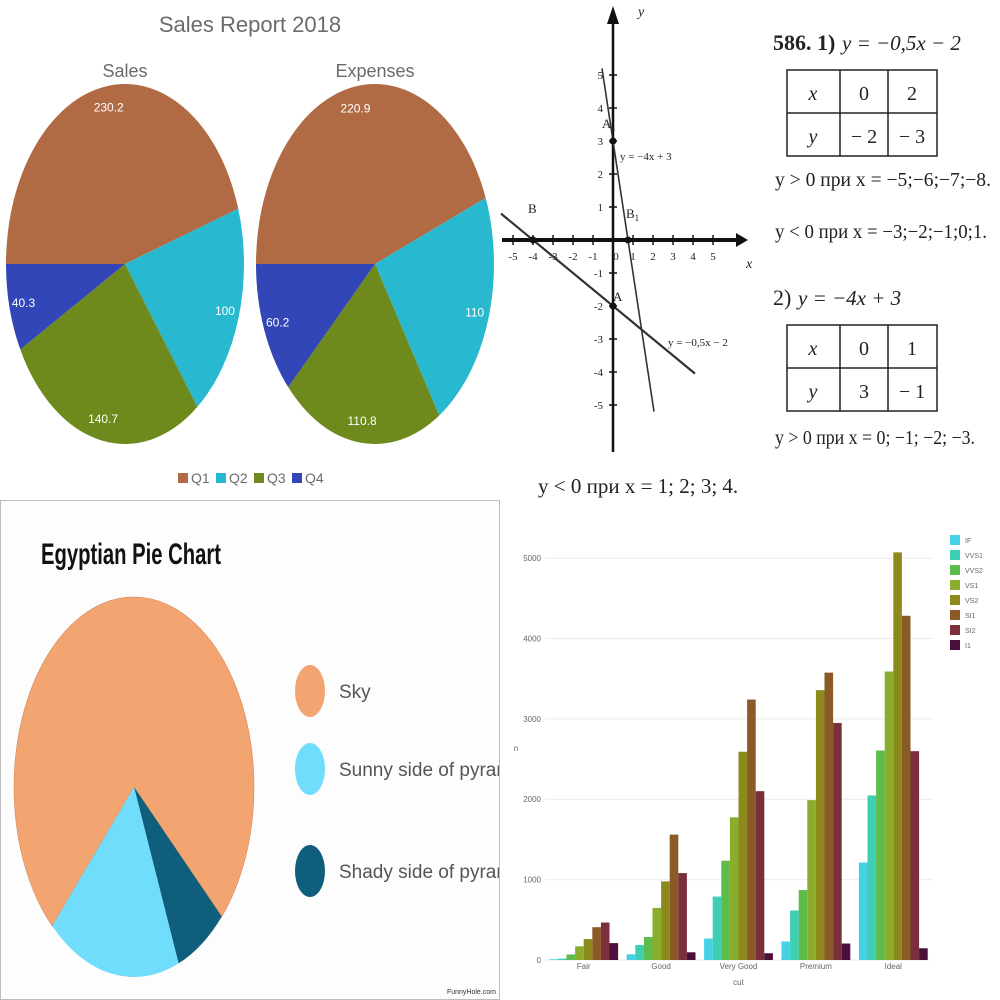 This screenshot has width=1000, height=1000. I want to click on legend-label: VVS1, so click(974, 556).